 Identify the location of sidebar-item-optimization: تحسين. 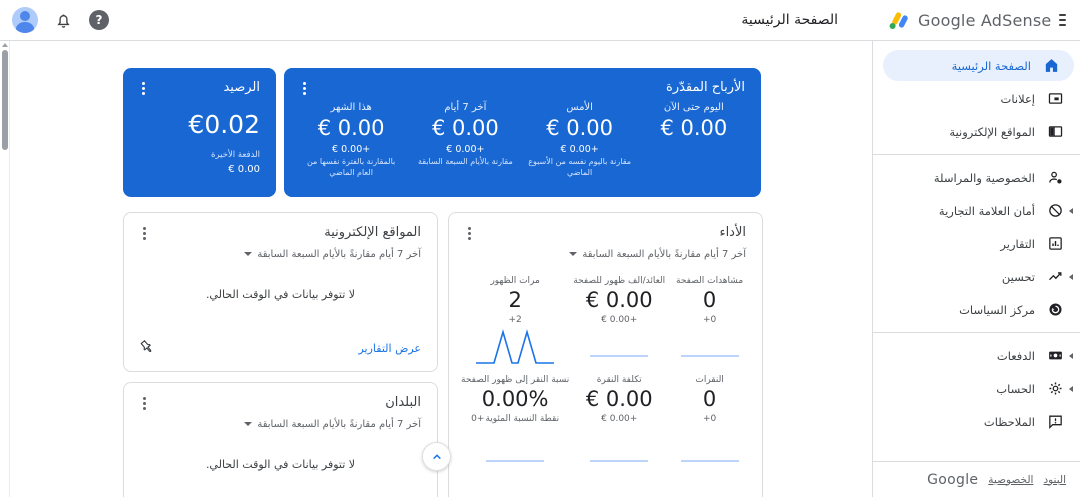
(976, 276).